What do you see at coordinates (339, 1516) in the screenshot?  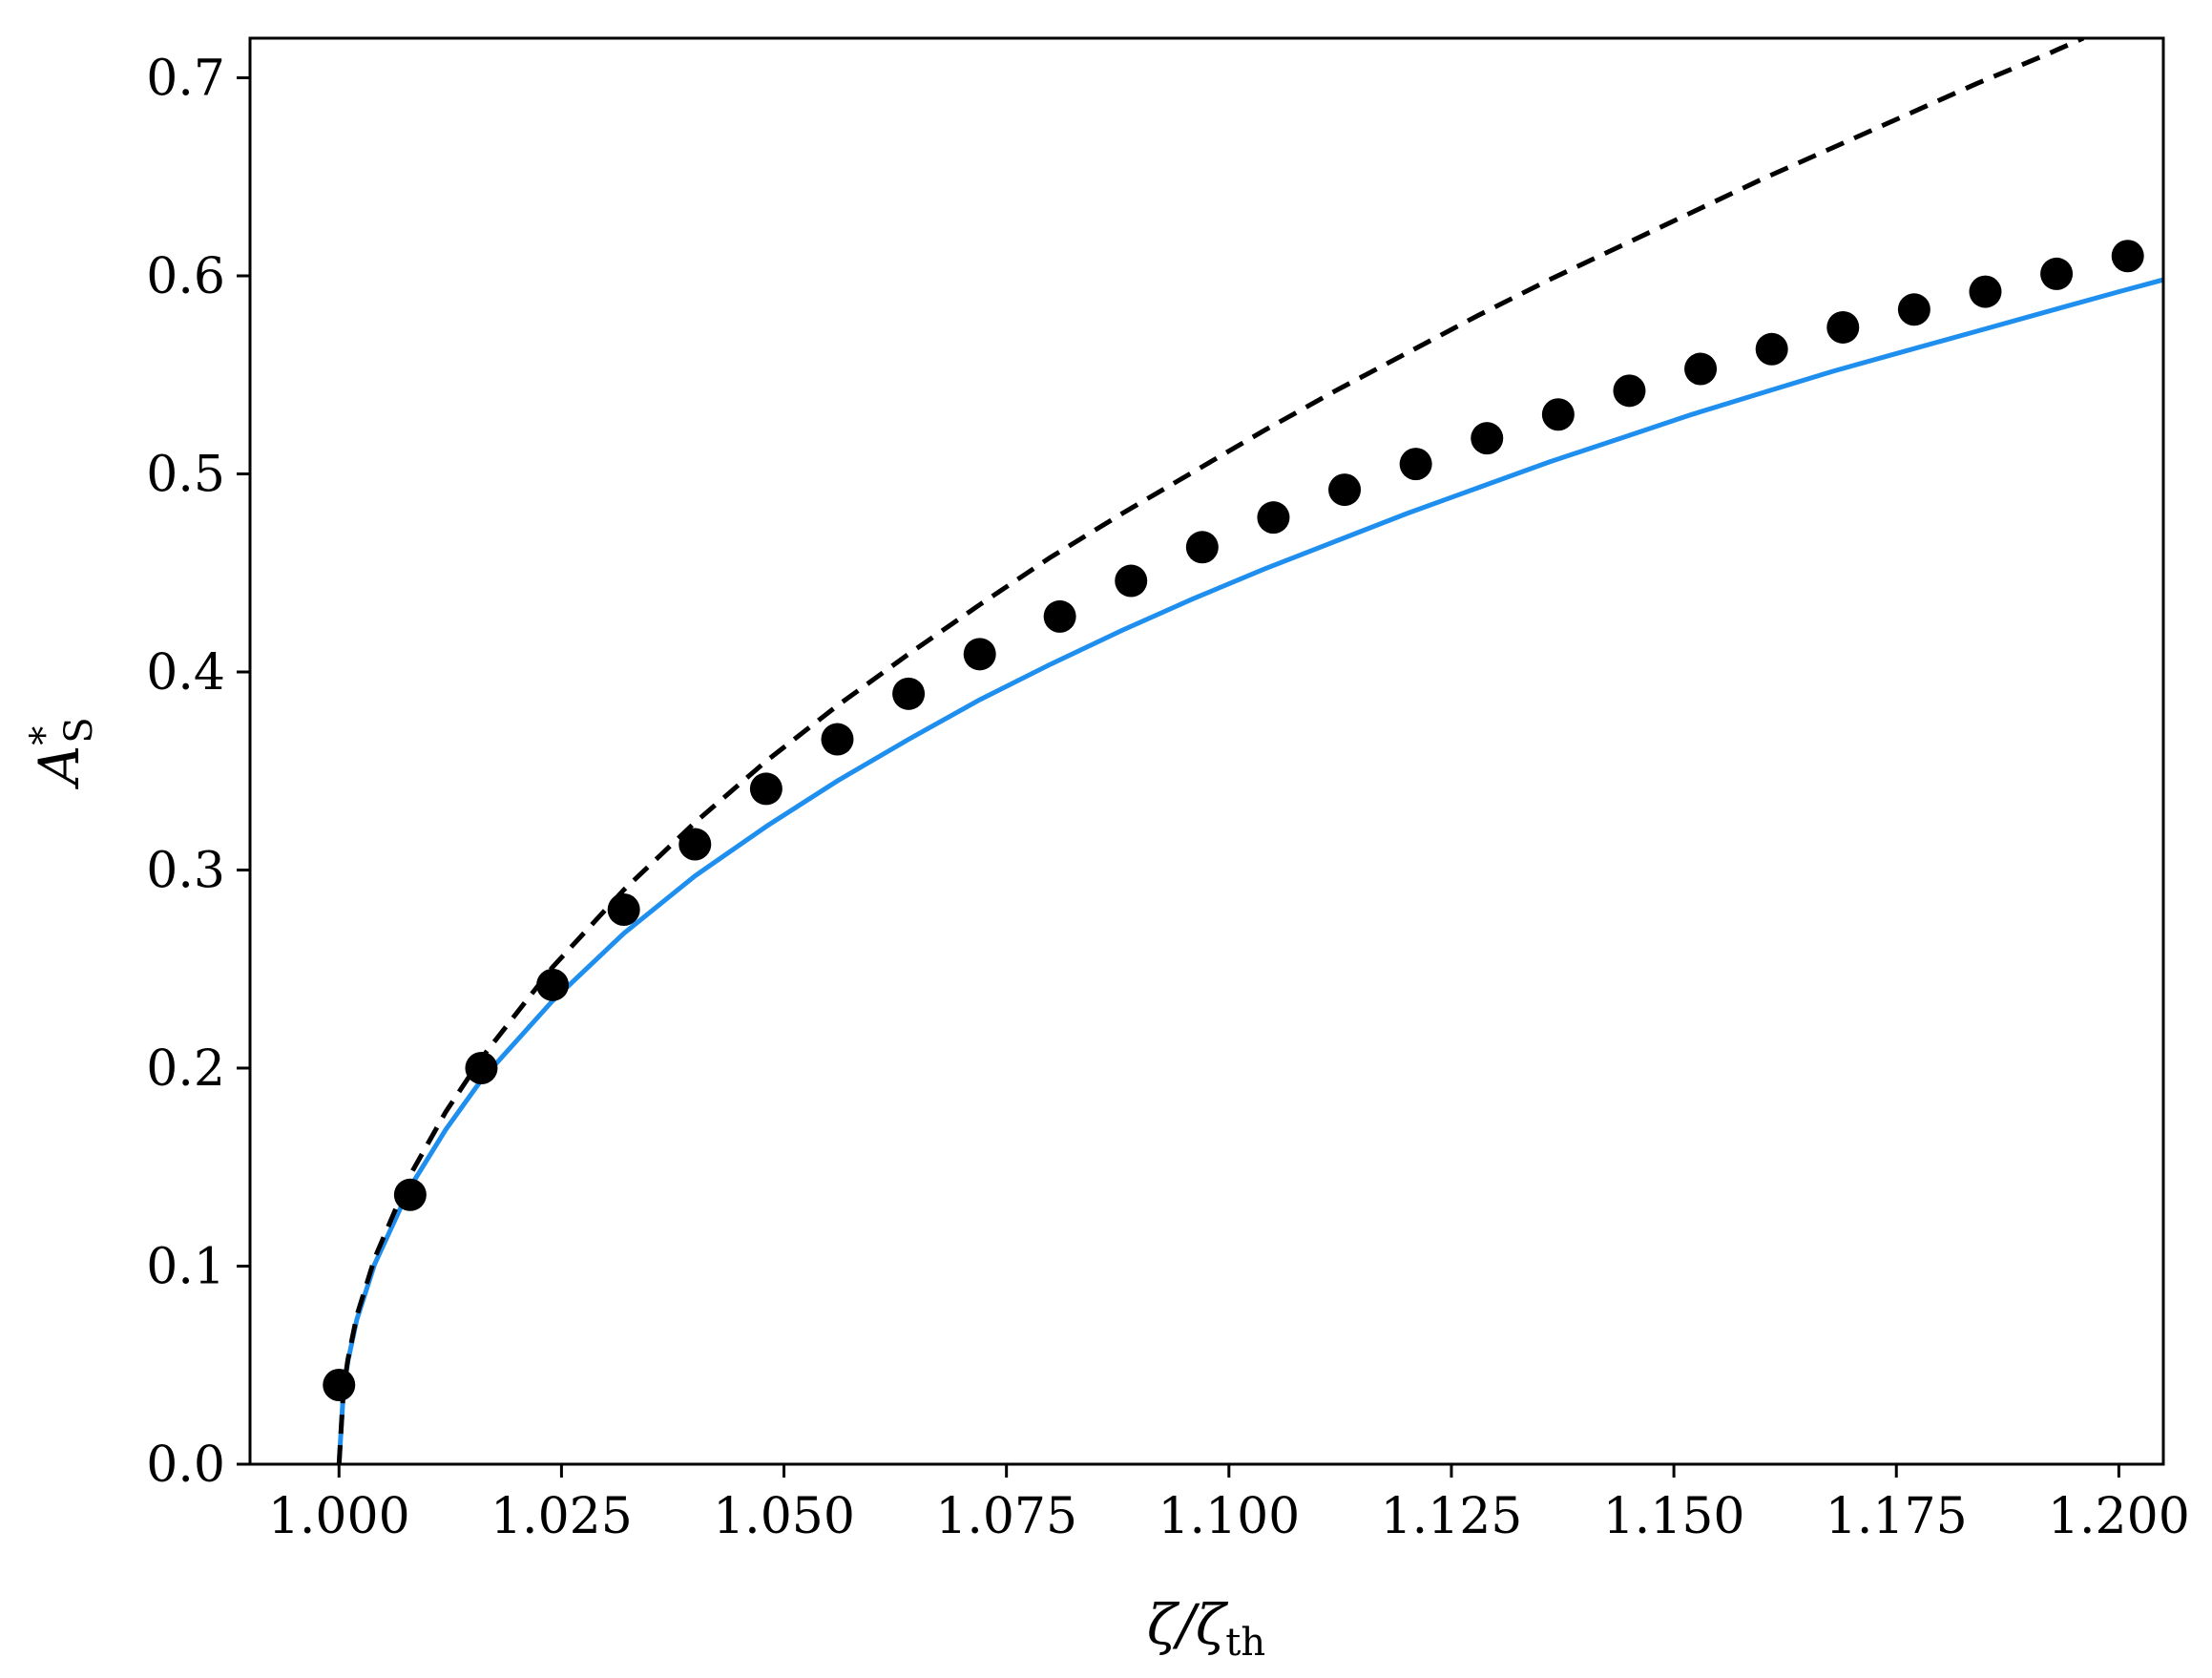 I see `x-tick-label: 1.000` at bounding box center [339, 1516].